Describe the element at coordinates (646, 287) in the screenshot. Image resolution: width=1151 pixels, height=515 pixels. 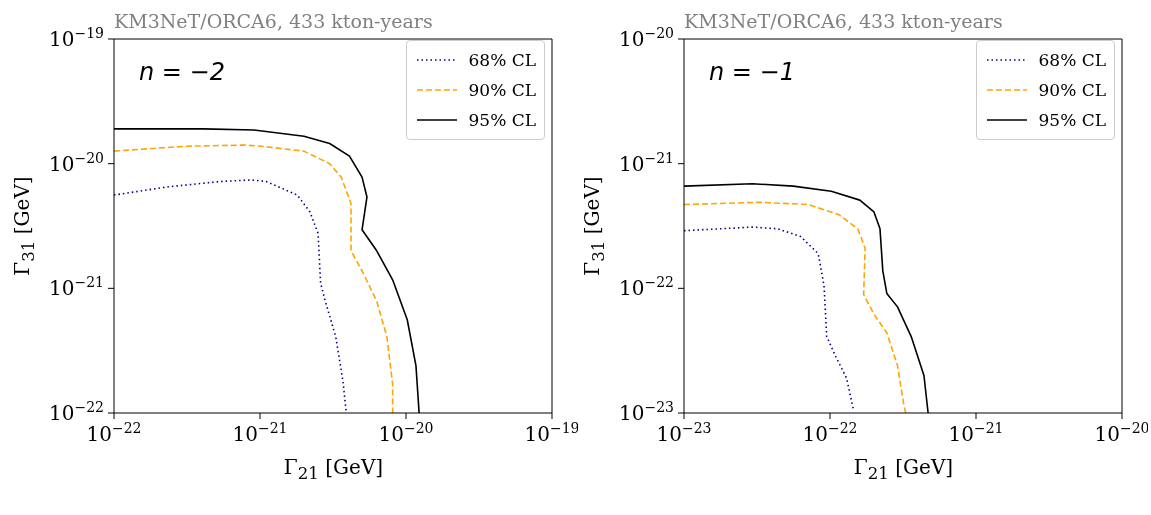
I see `y-tick-label: 10$^{−22}$` at that location.